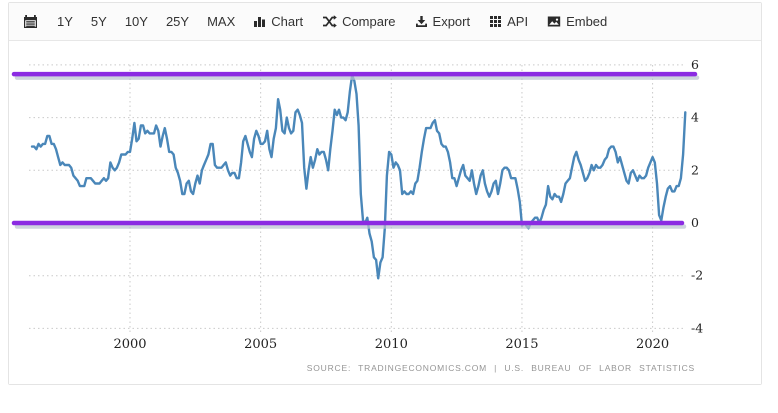 Image resolution: width=778 pixels, height=413 pixels. I want to click on range-label: 5Y, so click(98, 21).